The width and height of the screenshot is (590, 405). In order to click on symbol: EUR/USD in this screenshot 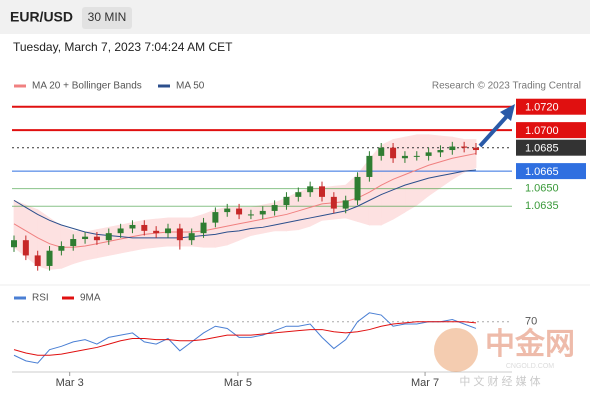, I will do `click(41, 17)`.